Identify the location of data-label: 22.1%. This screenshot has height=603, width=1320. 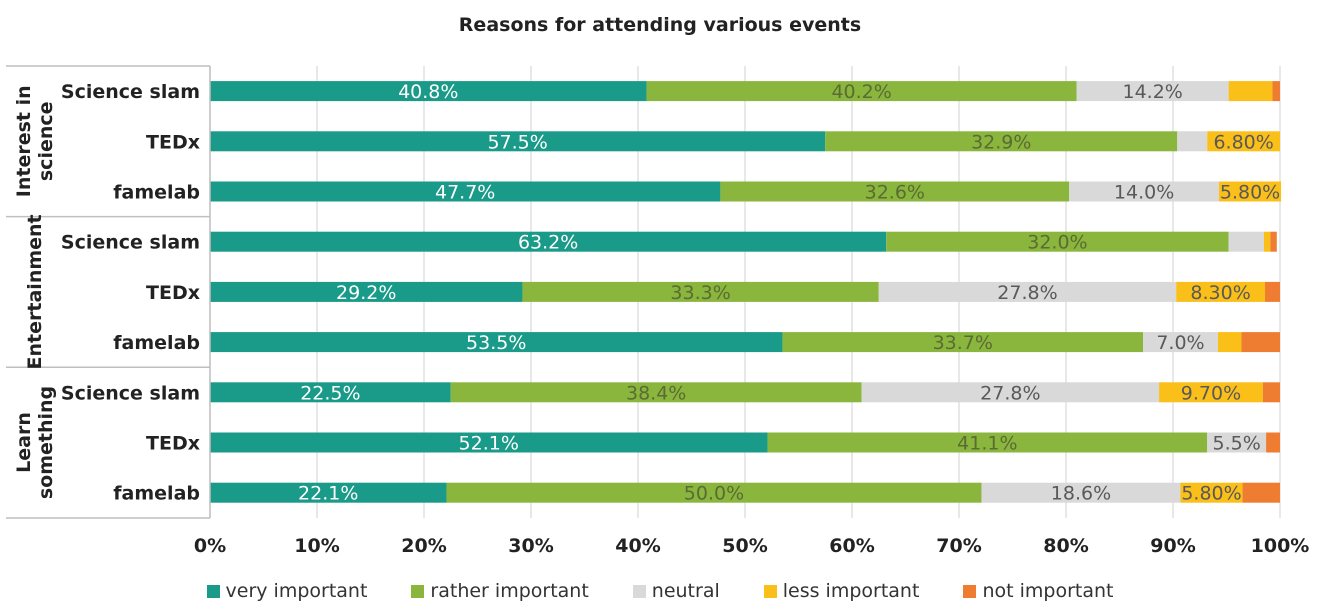
(328, 494).